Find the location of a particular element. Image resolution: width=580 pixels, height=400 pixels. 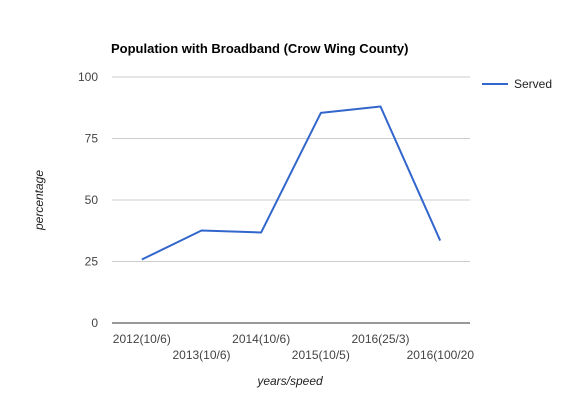

x-tick-label: 2015(10/5) is located at coordinates (321, 355).